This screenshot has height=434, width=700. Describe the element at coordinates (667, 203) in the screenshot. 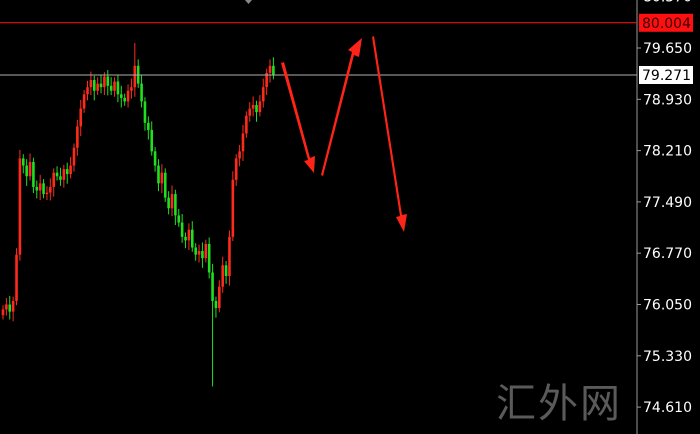

I see `tick-label: 77.490` at that location.